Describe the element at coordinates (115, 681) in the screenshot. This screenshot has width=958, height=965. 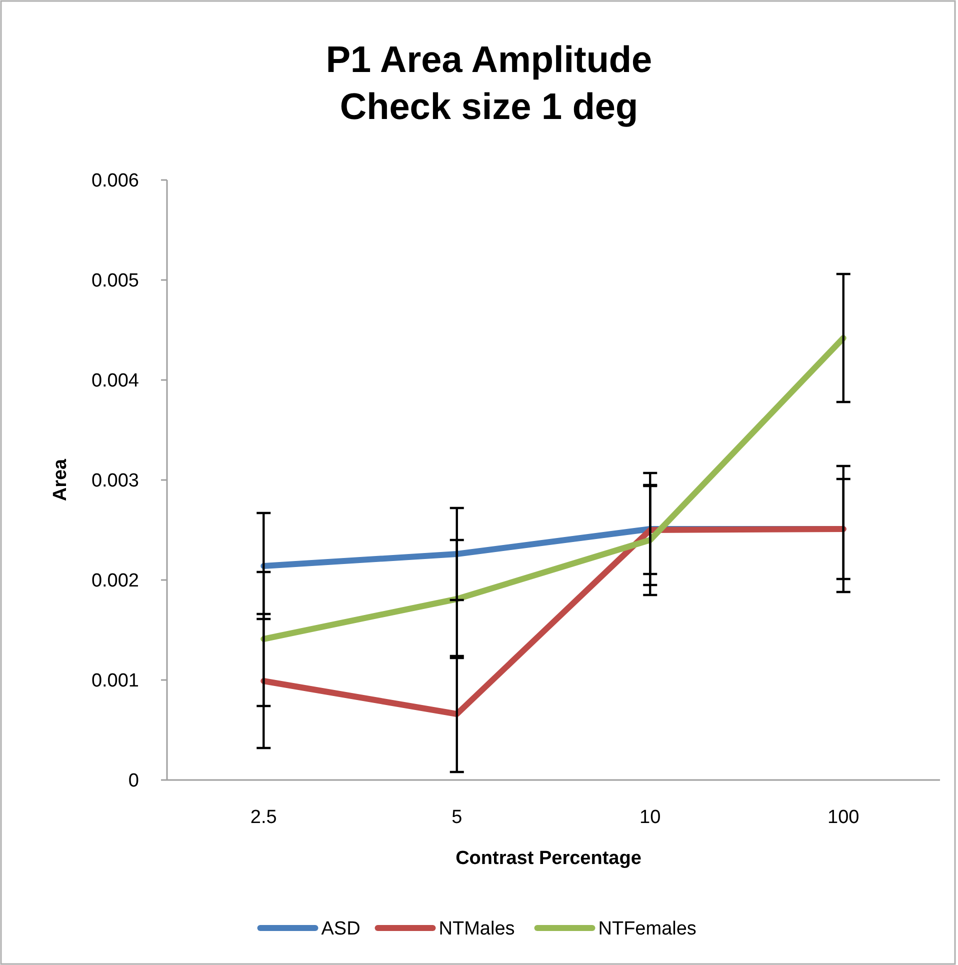
I see `y-tick-label: 0.001` at that location.